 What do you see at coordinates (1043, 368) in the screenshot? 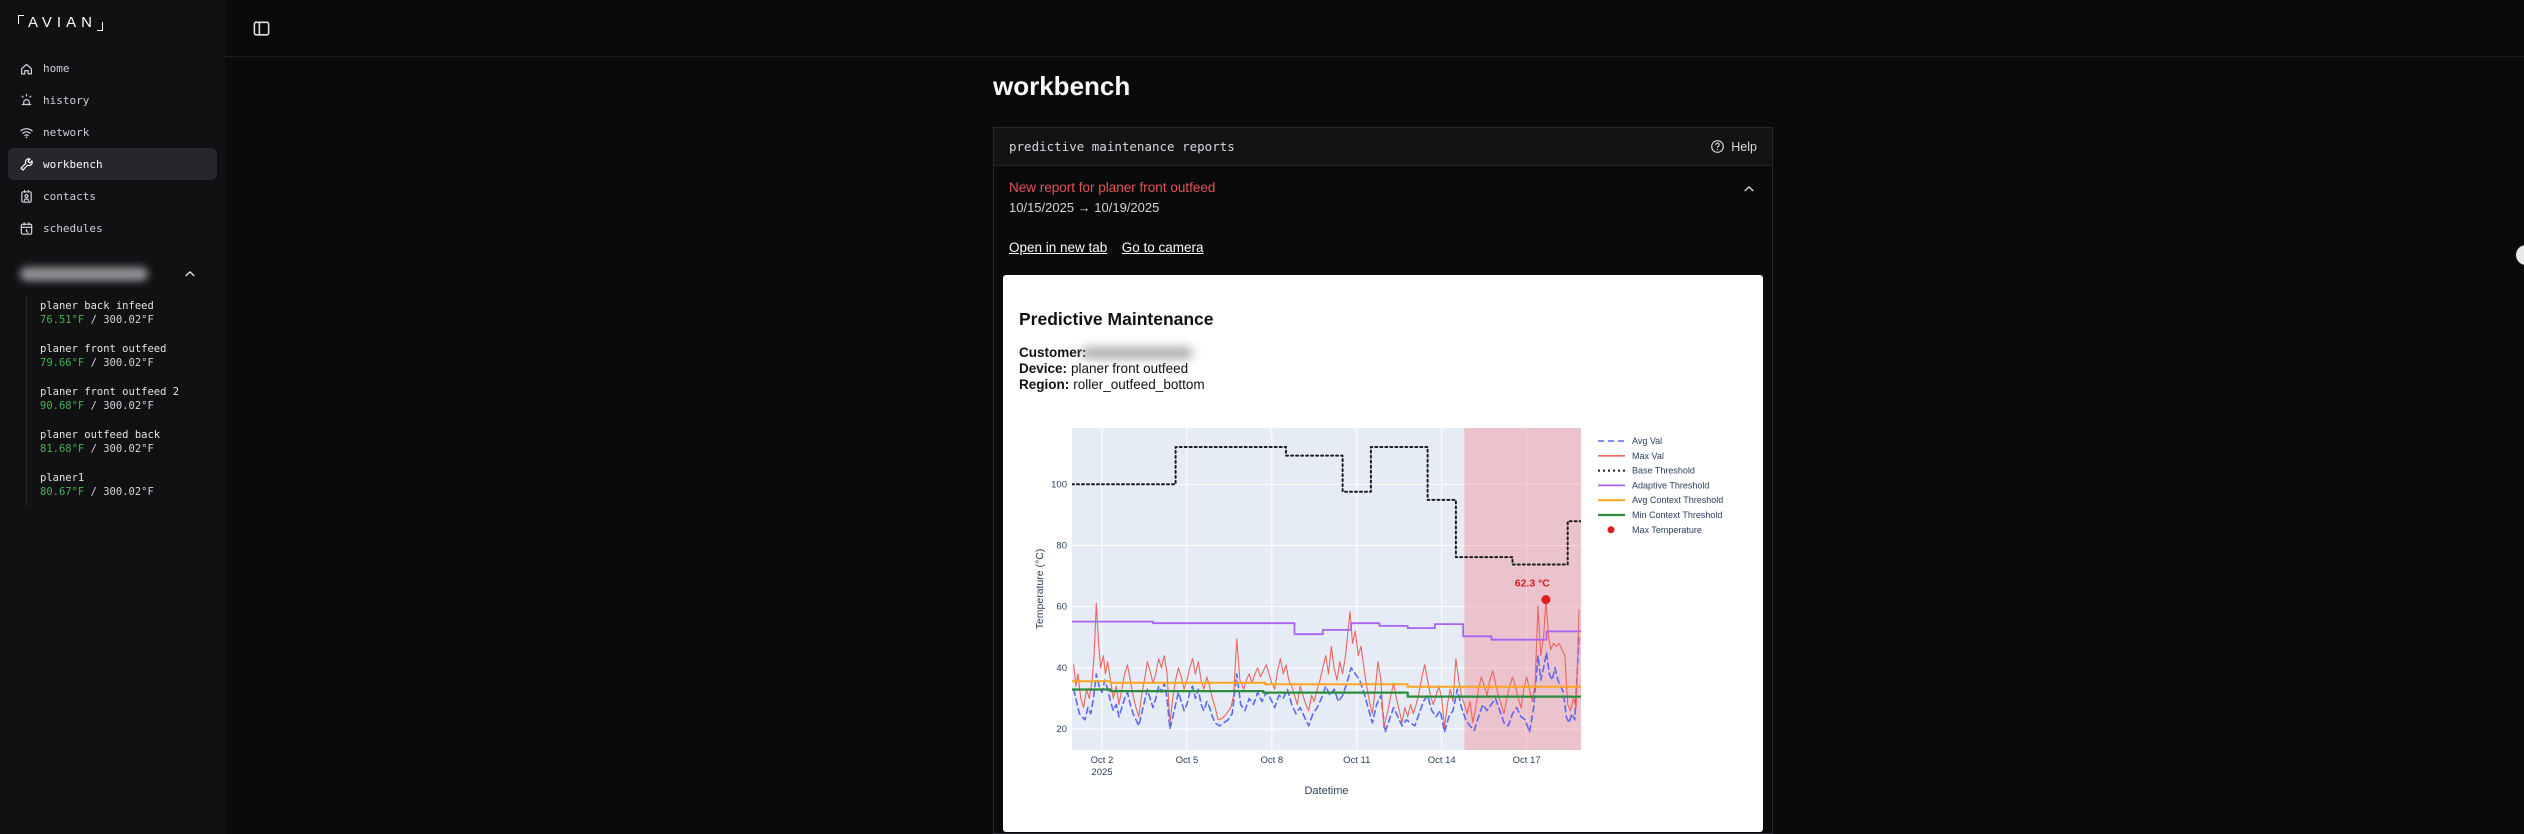
I see `device-label: Device:` at bounding box center [1043, 368].